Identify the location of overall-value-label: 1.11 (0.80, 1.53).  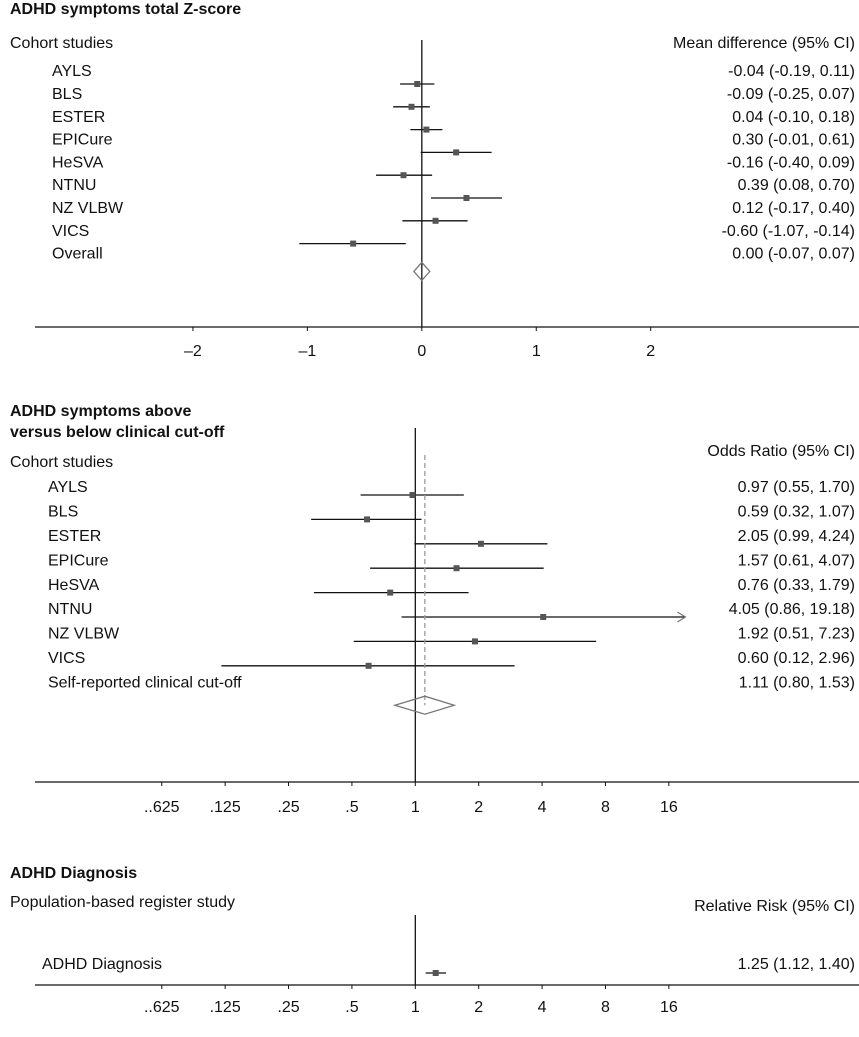
(797, 682).